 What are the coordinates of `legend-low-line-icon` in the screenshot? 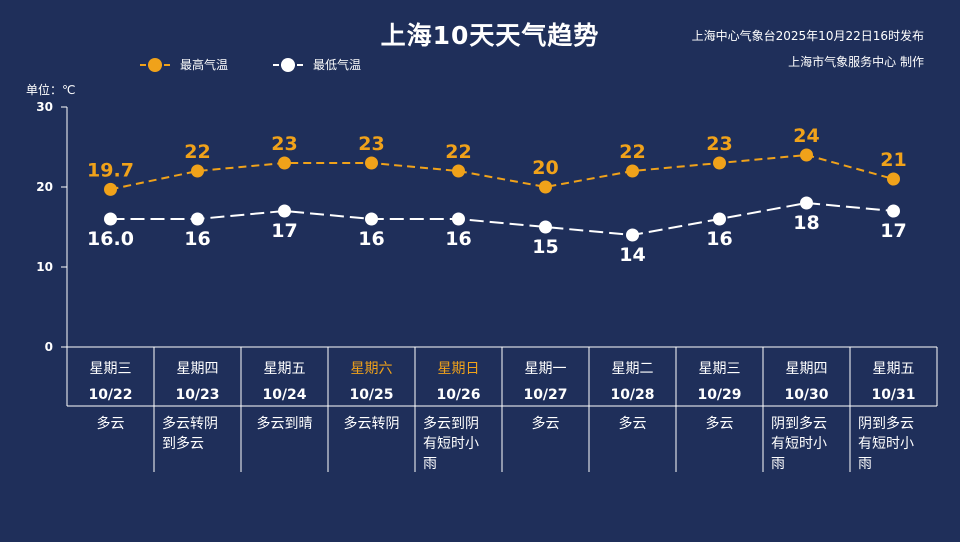 It's located at (288, 64).